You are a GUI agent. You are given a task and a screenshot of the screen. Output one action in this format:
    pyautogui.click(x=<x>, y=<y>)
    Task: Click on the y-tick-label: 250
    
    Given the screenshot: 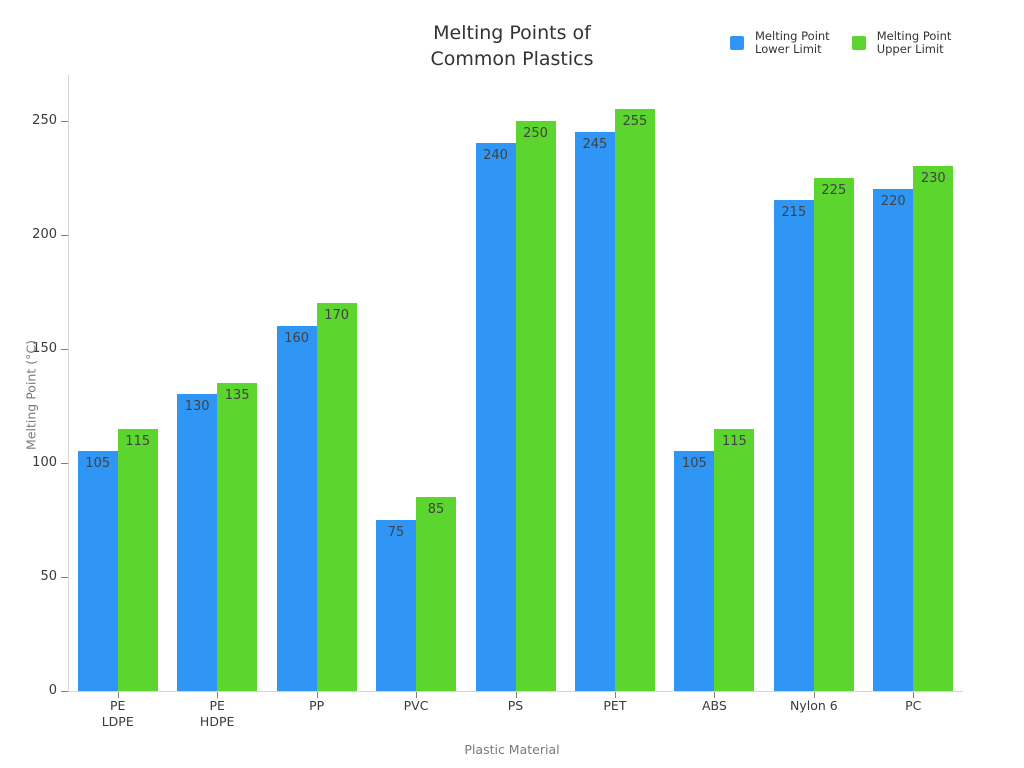 What is the action you would take?
    pyautogui.click(x=44, y=120)
    